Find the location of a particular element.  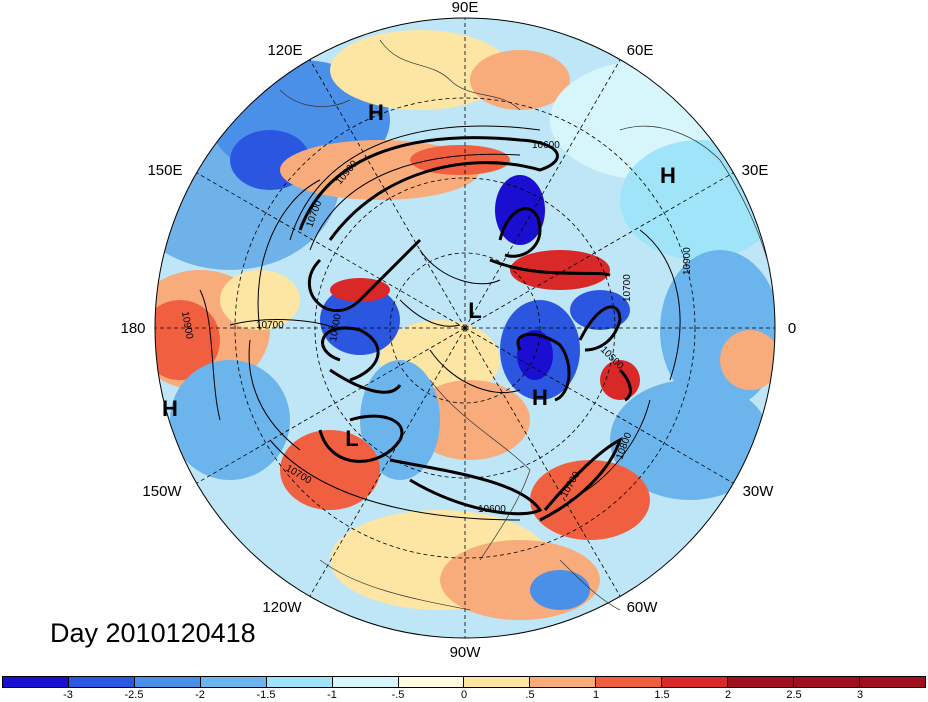

day-label: Day 2010120418 is located at coordinates (153, 633).